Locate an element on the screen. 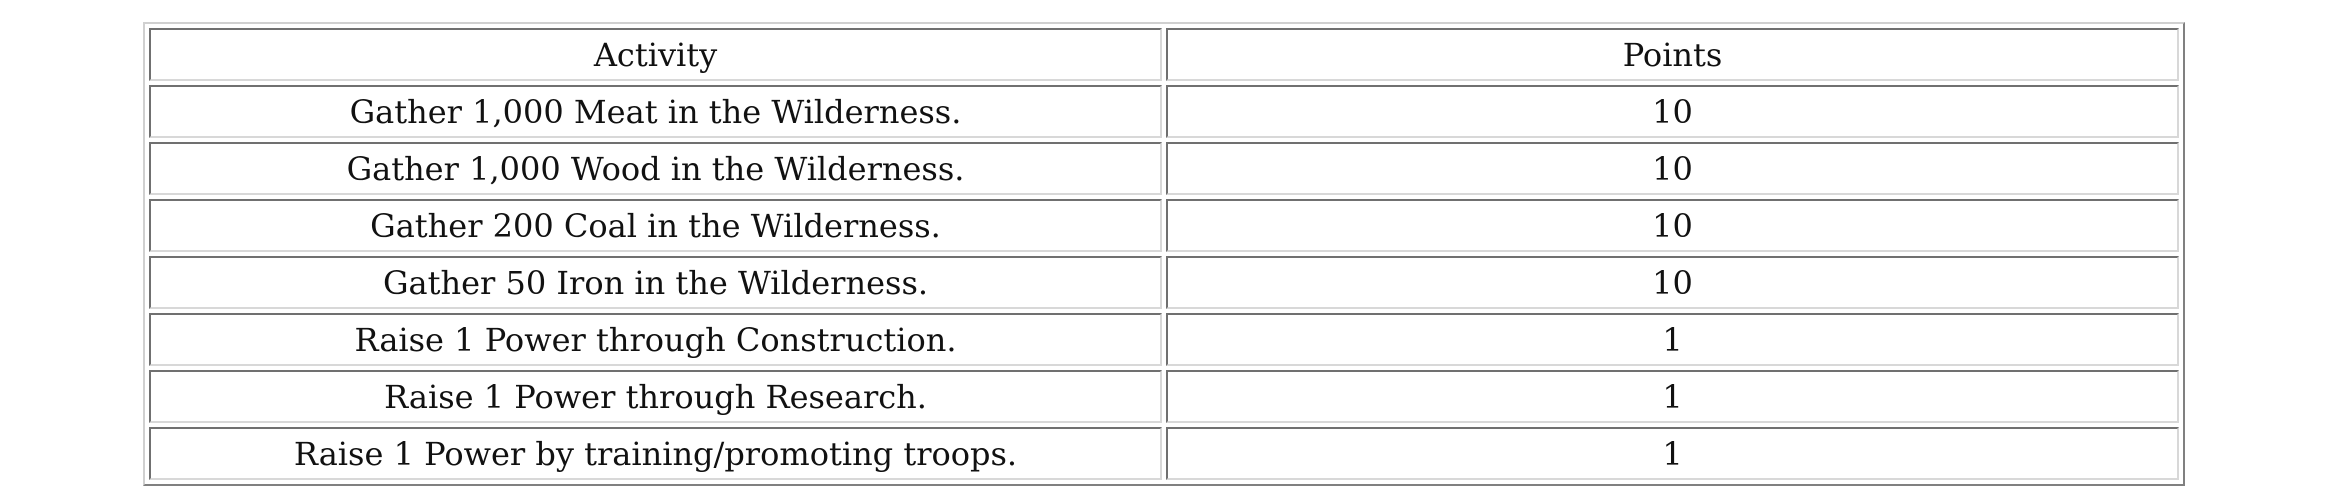 The width and height of the screenshot is (2327, 500). activity-cell: Raise 1 Power through Construction. is located at coordinates (655, 339).